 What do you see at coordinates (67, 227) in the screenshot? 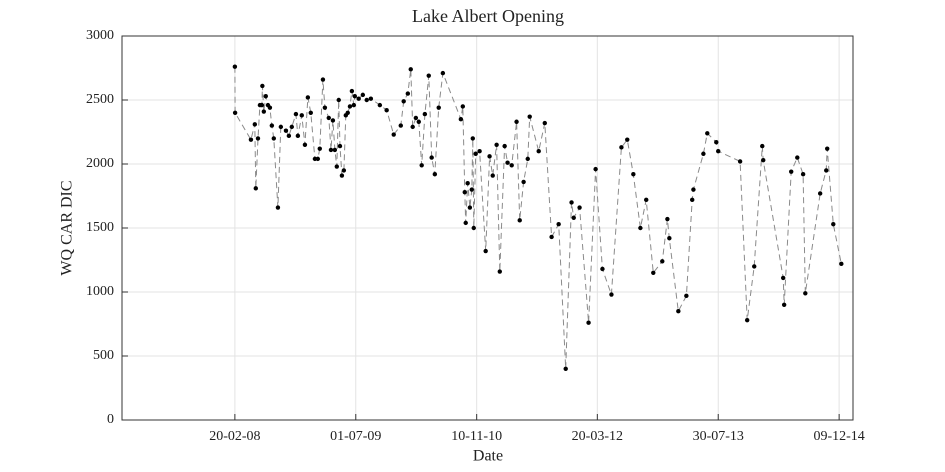
I see `y-axis-label: WQ CAR DIC` at bounding box center [67, 227].